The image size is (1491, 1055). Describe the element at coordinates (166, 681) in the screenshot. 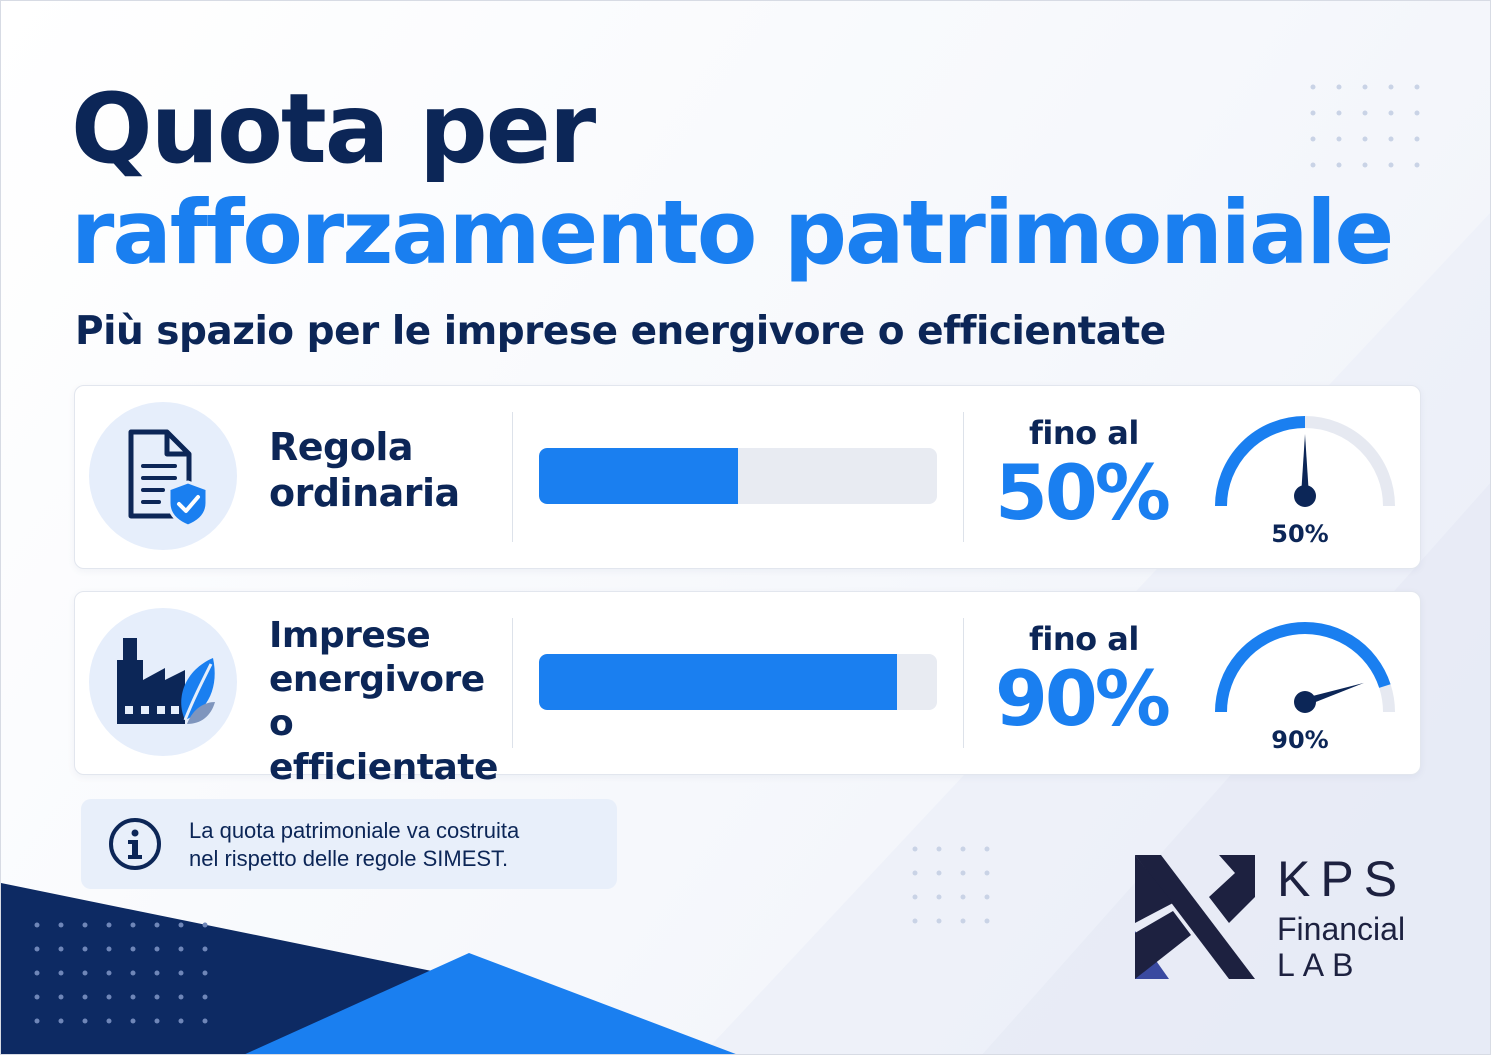

I see `factory-leaf-icon` at that location.